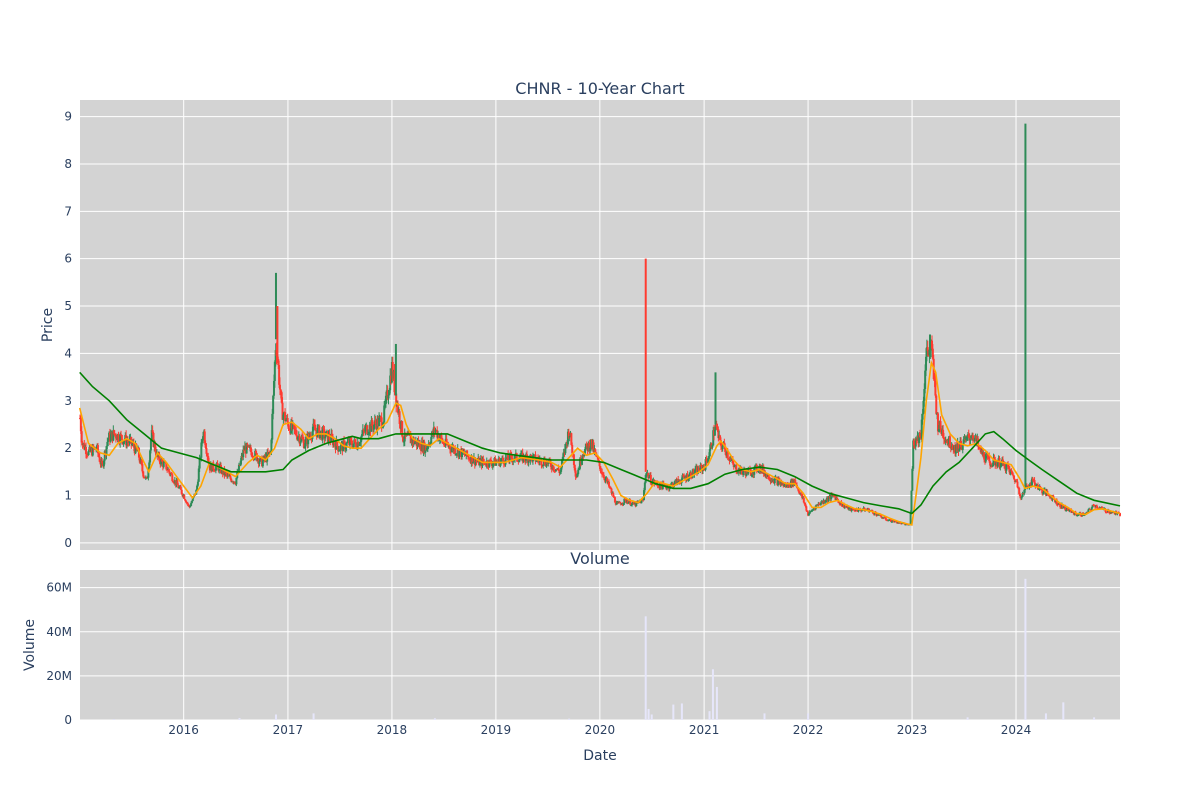 The height and width of the screenshot is (804, 1200). I want to click on price-tick-label: 0, so click(68, 543).